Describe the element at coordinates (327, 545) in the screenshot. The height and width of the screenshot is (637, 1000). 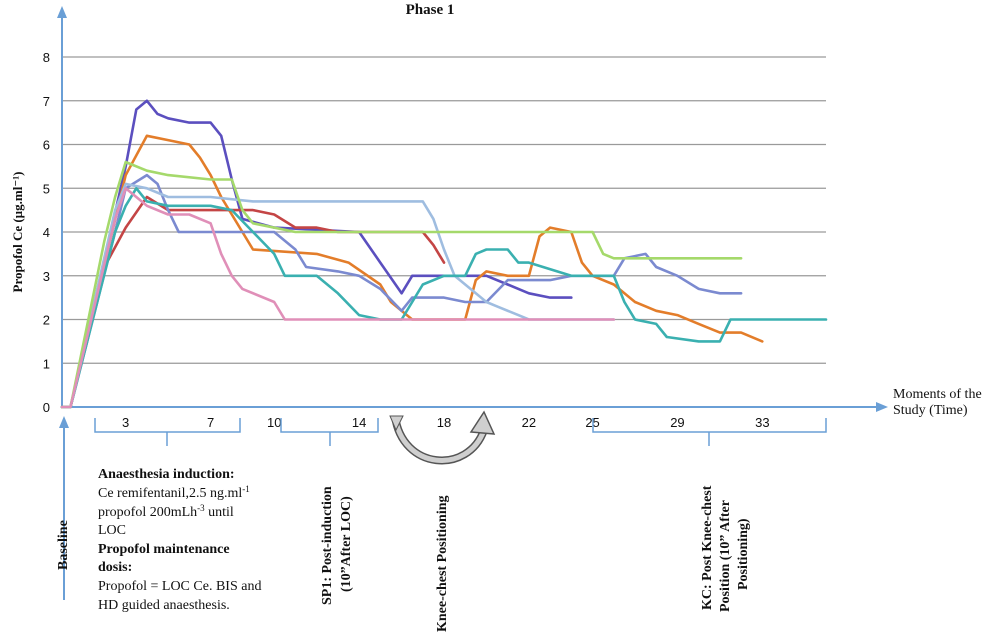
I see `sp1-label-line-1: SP1: Post-induction` at that location.